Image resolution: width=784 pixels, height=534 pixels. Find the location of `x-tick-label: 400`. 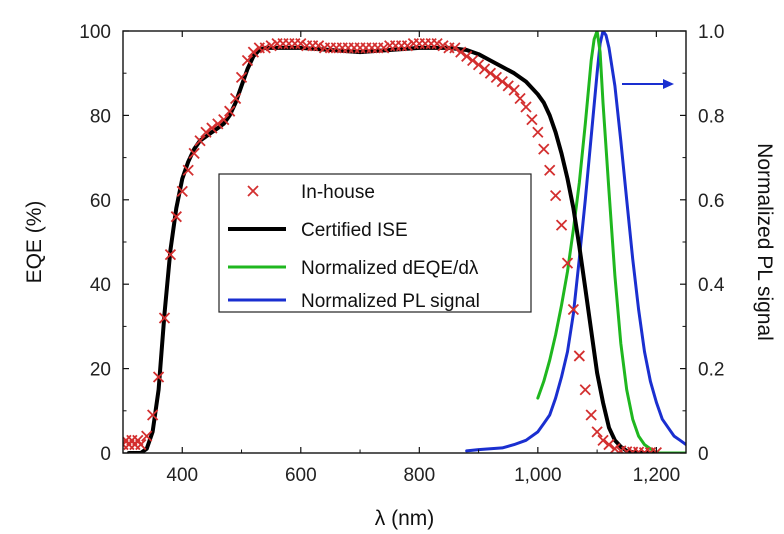

x-tick-label: 400 is located at coordinates (182, 475).